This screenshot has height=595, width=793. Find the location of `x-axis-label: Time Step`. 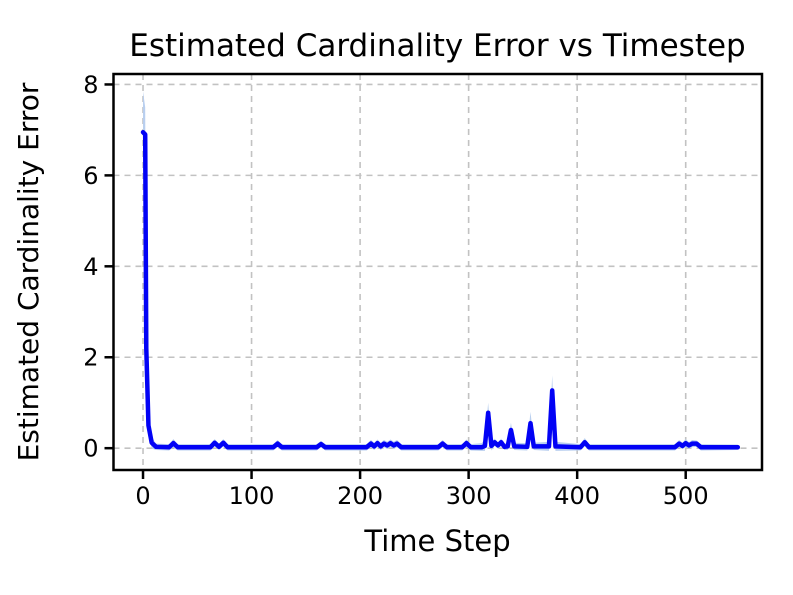

x-axis-label: Time Step is located at coordinates (436, 541).